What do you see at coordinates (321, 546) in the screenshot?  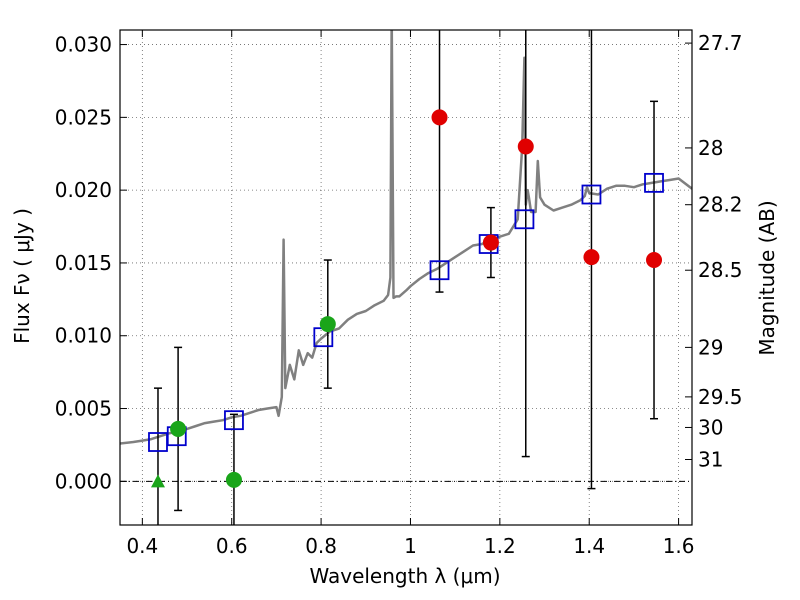 I see `x-tick-label: 0.8` at bounding box center [321, 546].